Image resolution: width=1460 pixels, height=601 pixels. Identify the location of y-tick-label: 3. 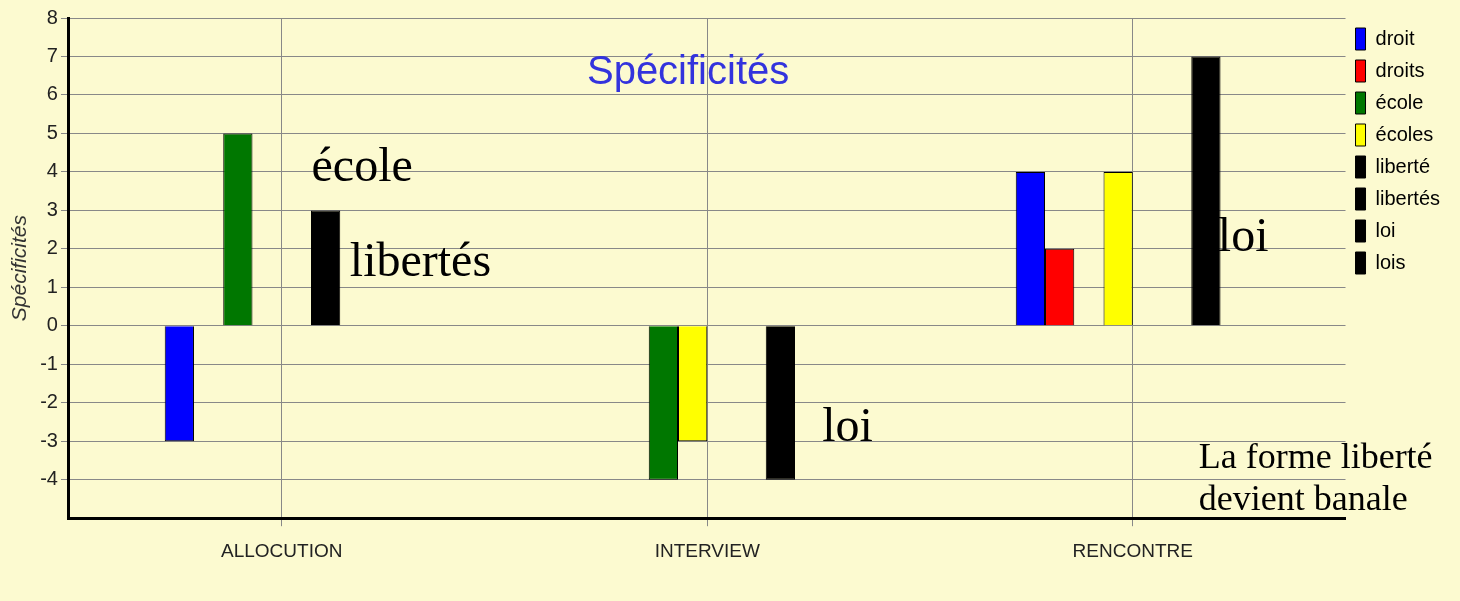
(52, 208).